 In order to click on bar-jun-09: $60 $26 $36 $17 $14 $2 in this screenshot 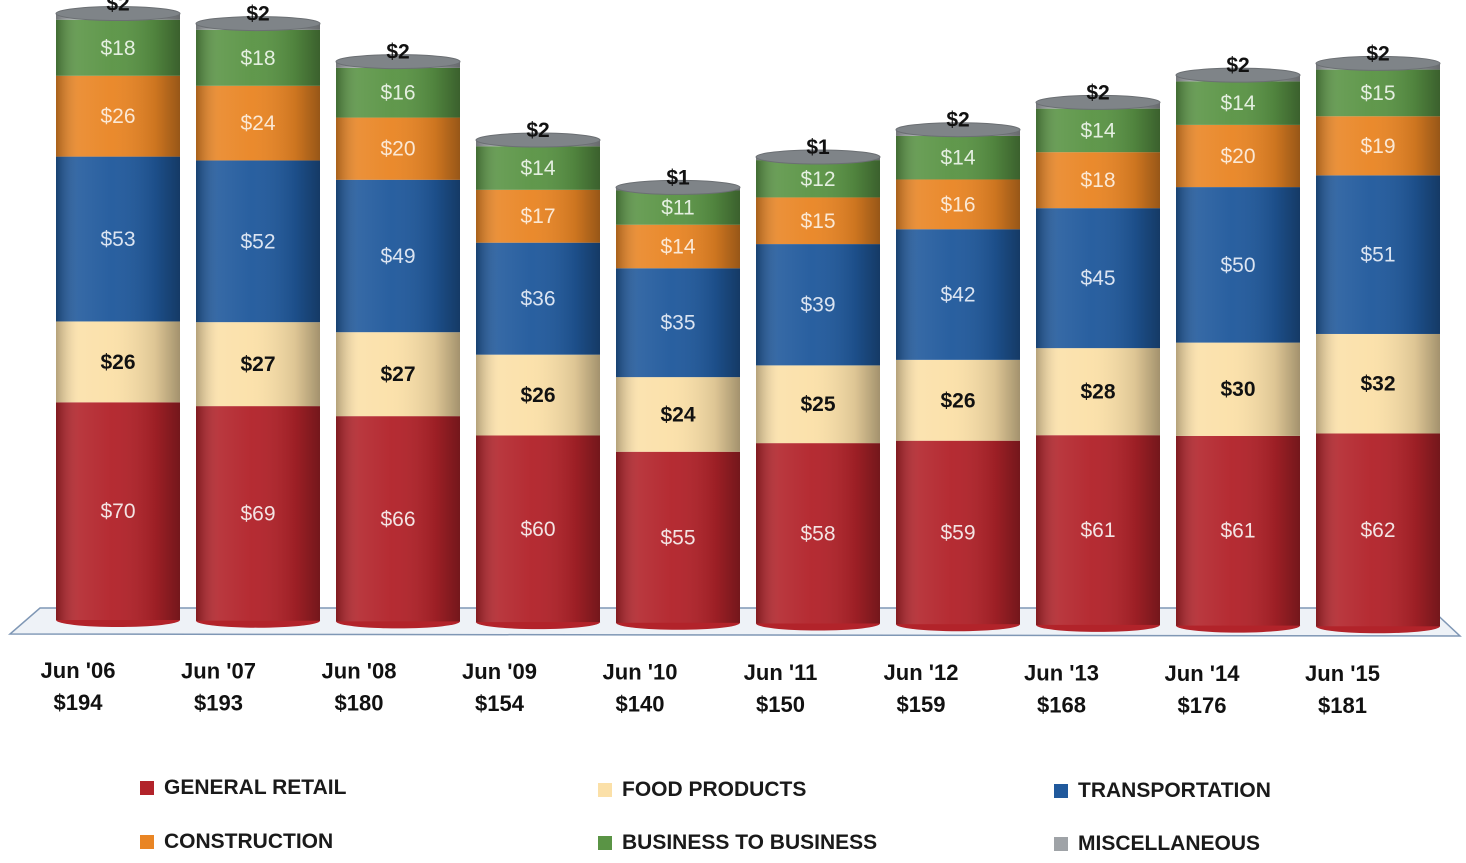, I will do `click(538, 374)`.